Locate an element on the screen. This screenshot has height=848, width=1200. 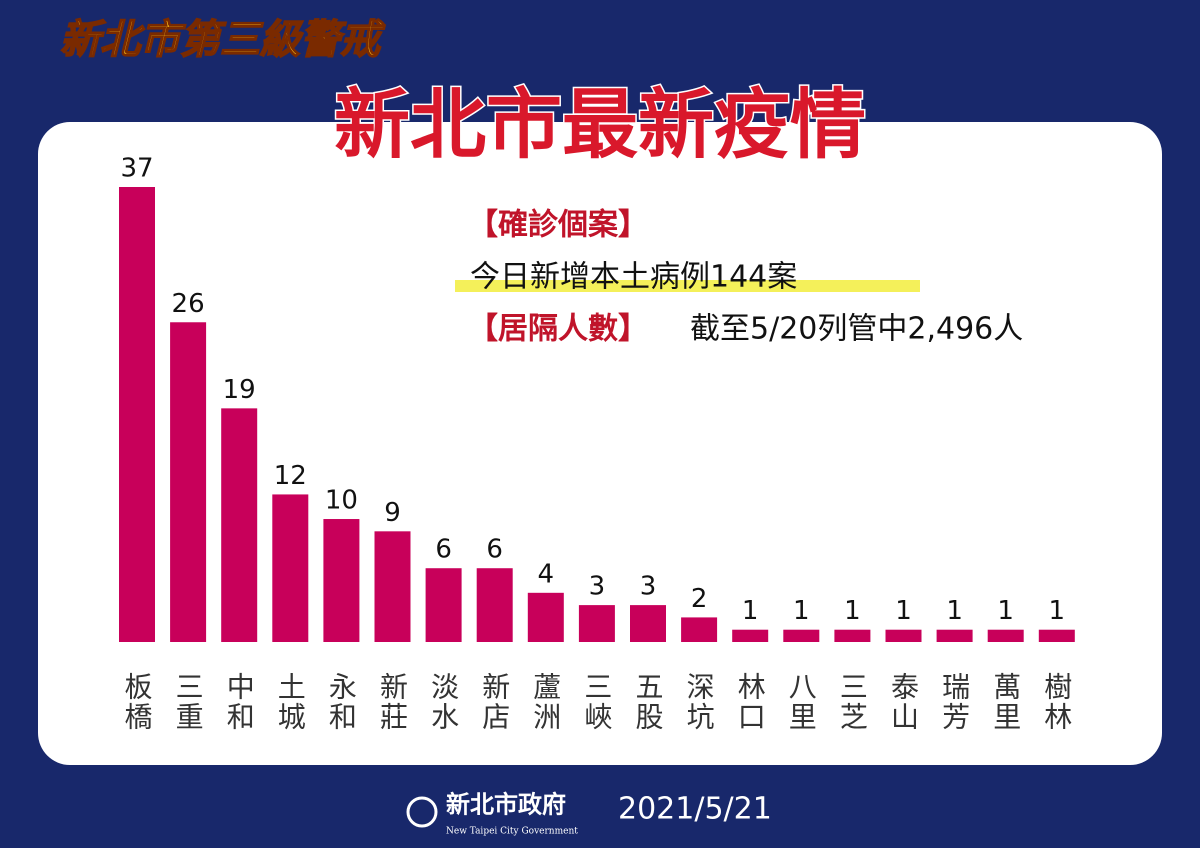
org-name-en: New Taipei City Government is located at coordinates (512, 832).